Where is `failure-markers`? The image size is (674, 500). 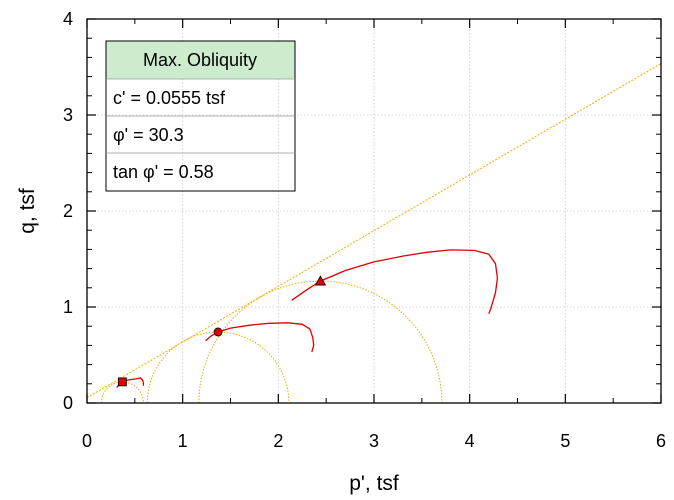 failure-markers is located at coordinates (222, 331).